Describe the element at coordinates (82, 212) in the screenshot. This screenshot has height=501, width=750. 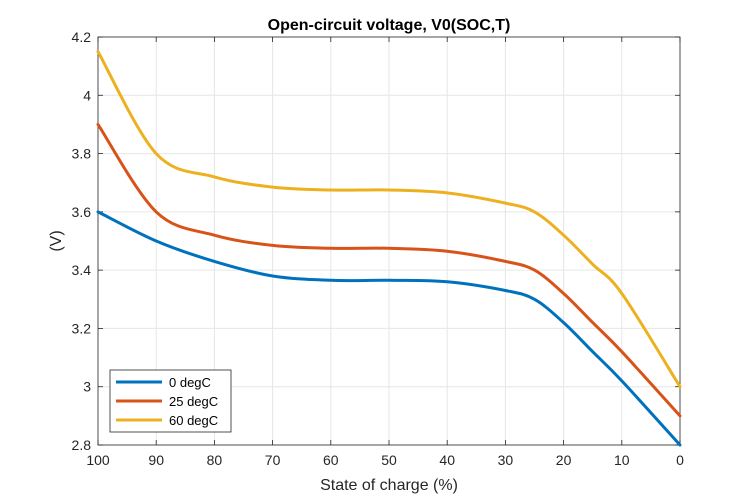
I see `y-tick-label: 3.6` at that location.